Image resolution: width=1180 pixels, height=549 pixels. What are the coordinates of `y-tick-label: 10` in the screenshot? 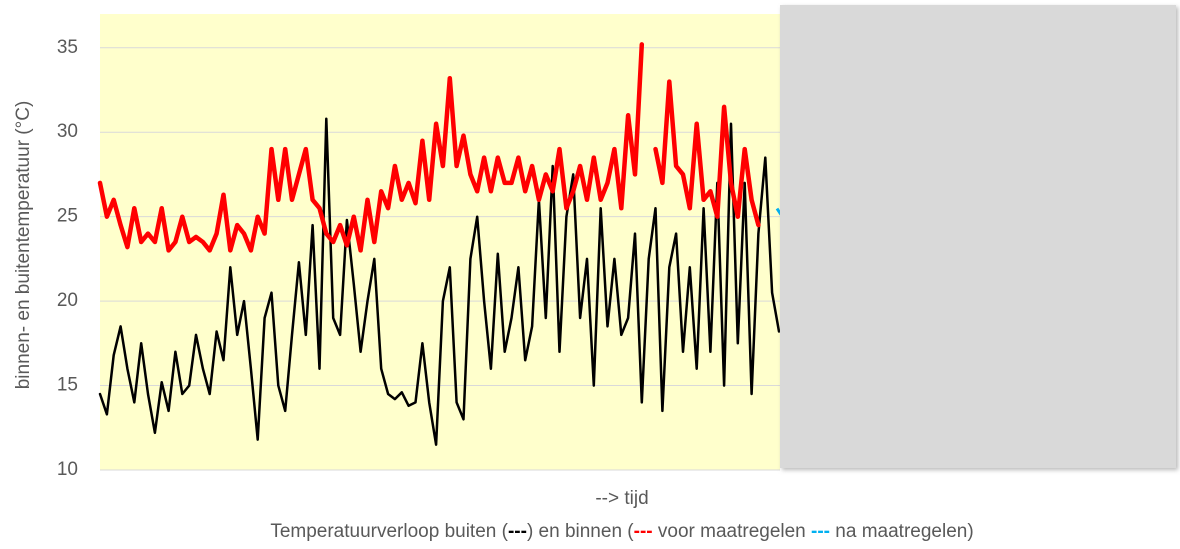 It's located at (67, 469).